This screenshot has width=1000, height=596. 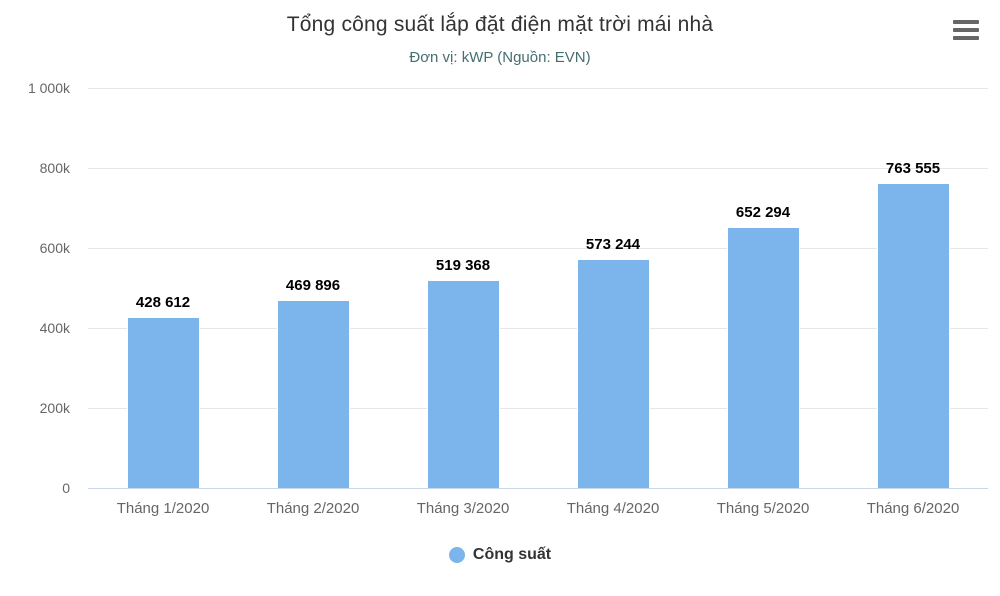 What do you see at coordinates (512, 554) in the screenshot?
I see `legend-label: Công suất` at bounding box center [512, 554].